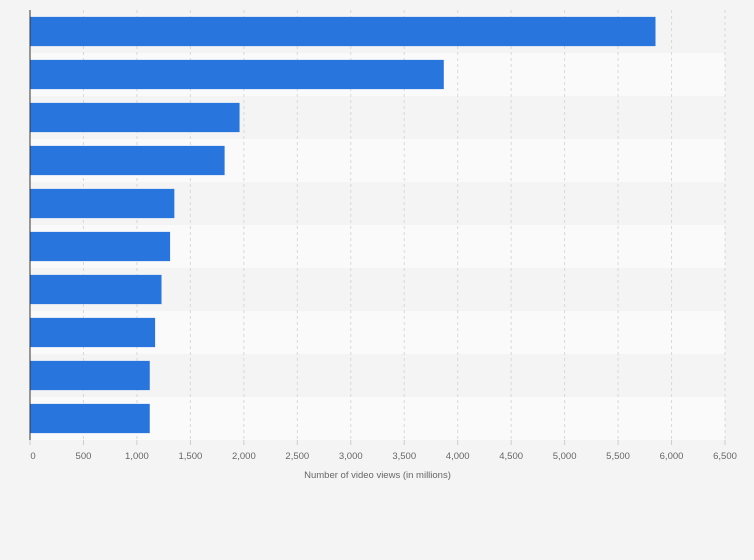 This screenshot has width=754, height=560. Describe the element at coordinates (511, 456) in the screenshot. I see `x-tick-label: 4,500` at that location.